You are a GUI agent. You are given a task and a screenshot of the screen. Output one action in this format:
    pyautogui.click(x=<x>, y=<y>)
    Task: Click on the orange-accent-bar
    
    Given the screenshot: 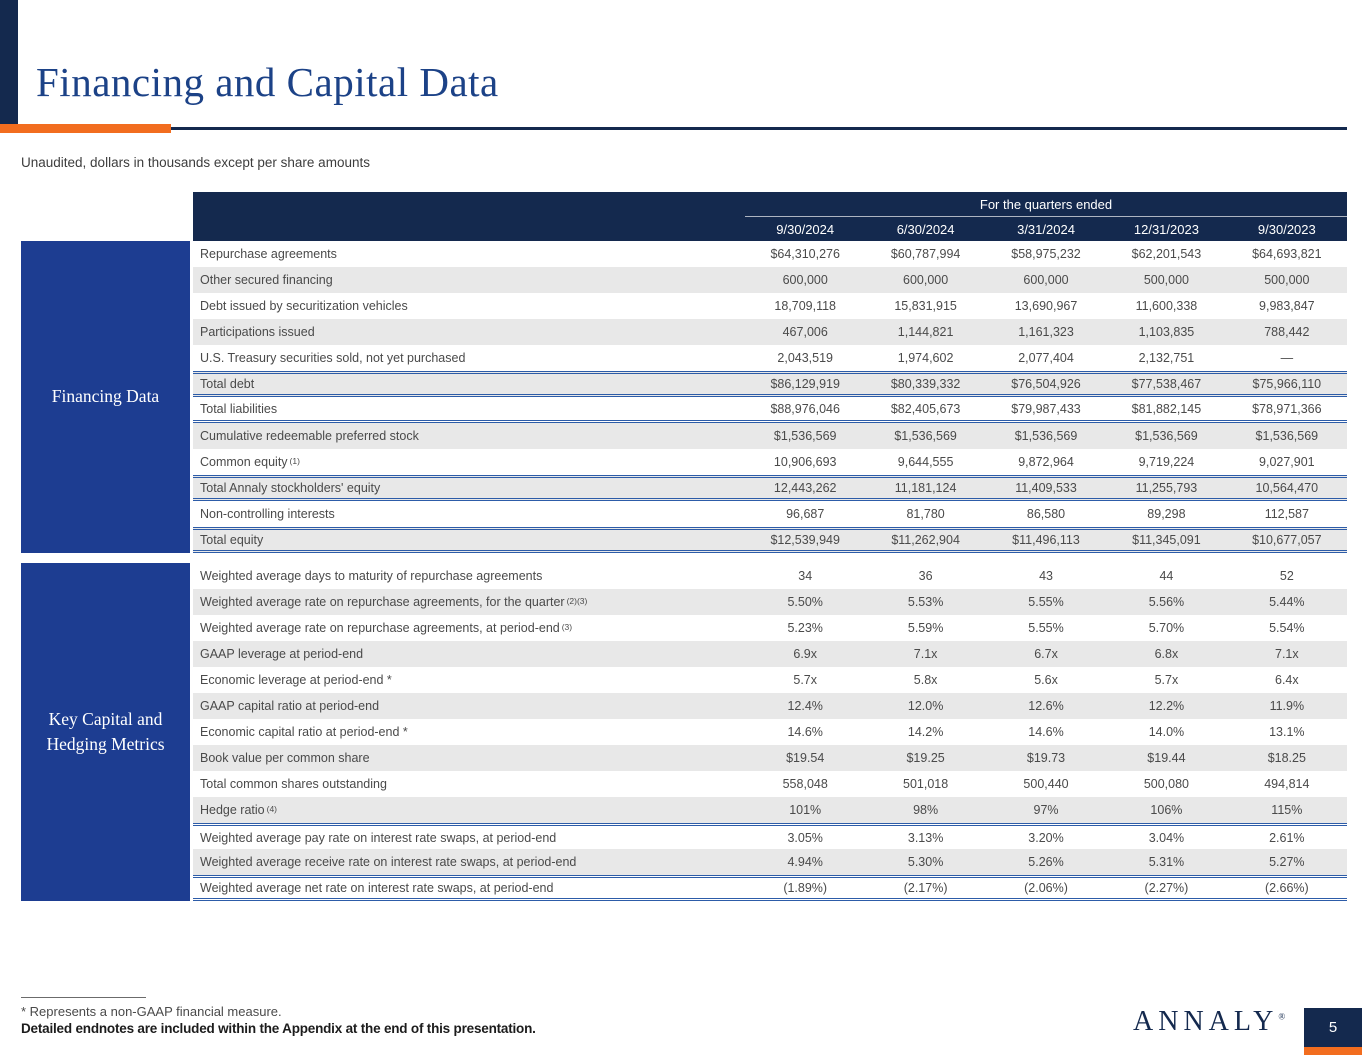 What is the action you would take?
    pyautogui.click(x=85, y=128)
    